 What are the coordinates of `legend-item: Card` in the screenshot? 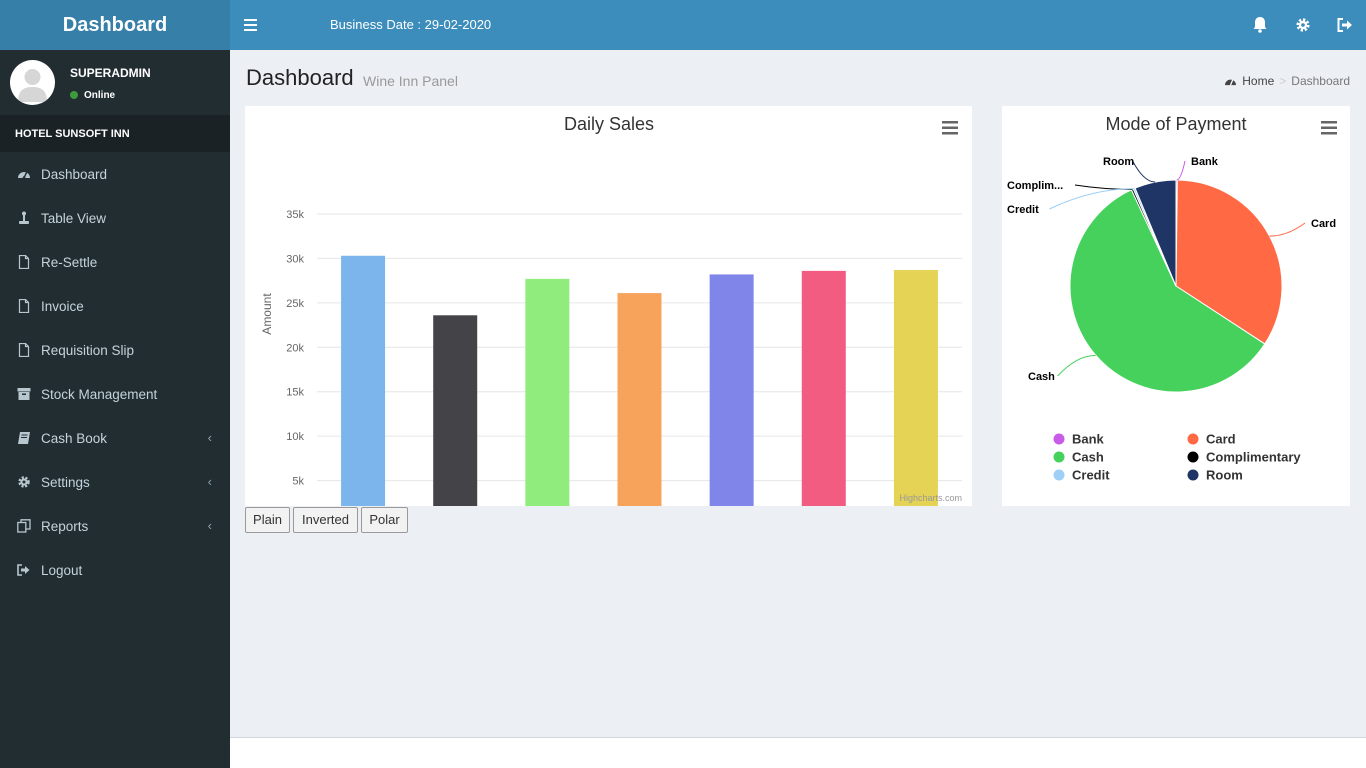 It's located at (1211, 439).